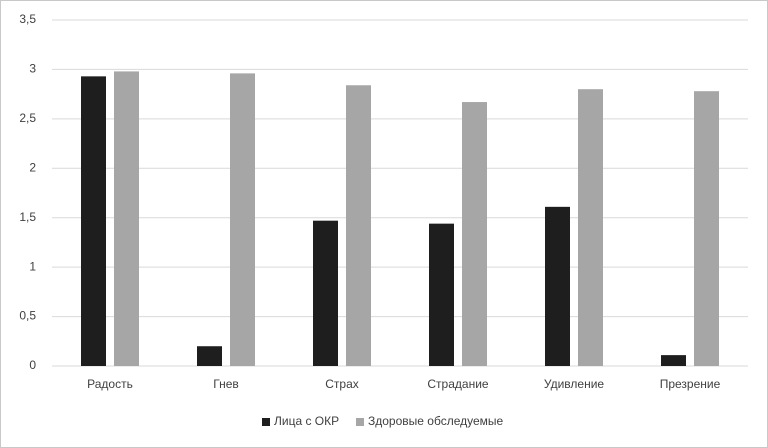  What do you see at coordinates (110, 384) in the screenshot?
I see `x-tick-label: Радость` at bounding box center [110, 384].